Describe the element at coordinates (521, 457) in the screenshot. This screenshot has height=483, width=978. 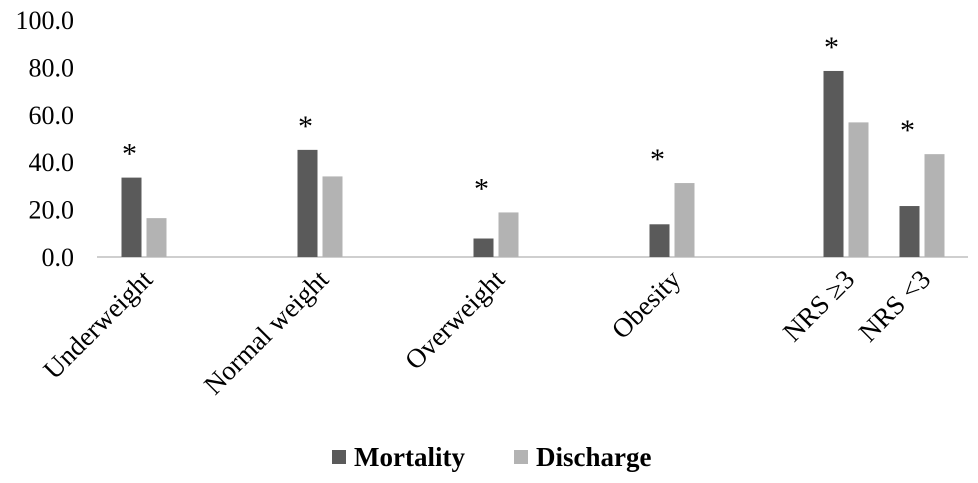
I see `legend-swatch-discharge` at that location.